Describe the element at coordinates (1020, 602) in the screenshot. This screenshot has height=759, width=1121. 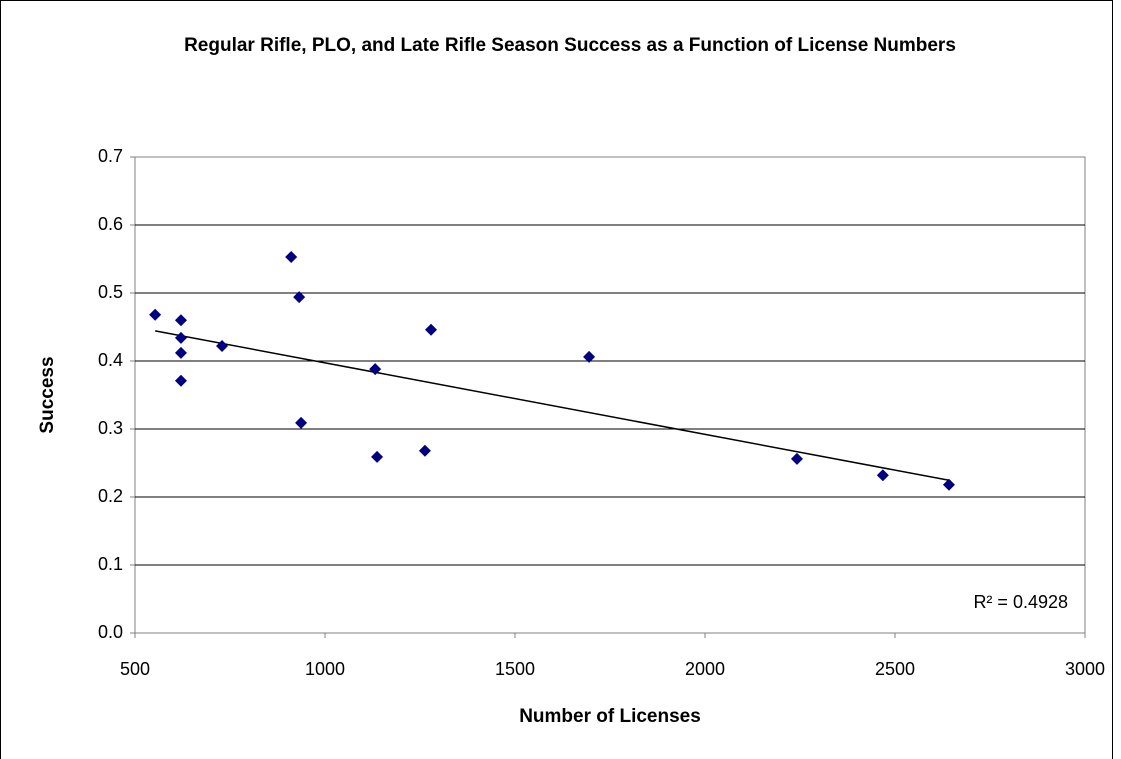
I see `r-squared: R² = 0.4928` at that location.